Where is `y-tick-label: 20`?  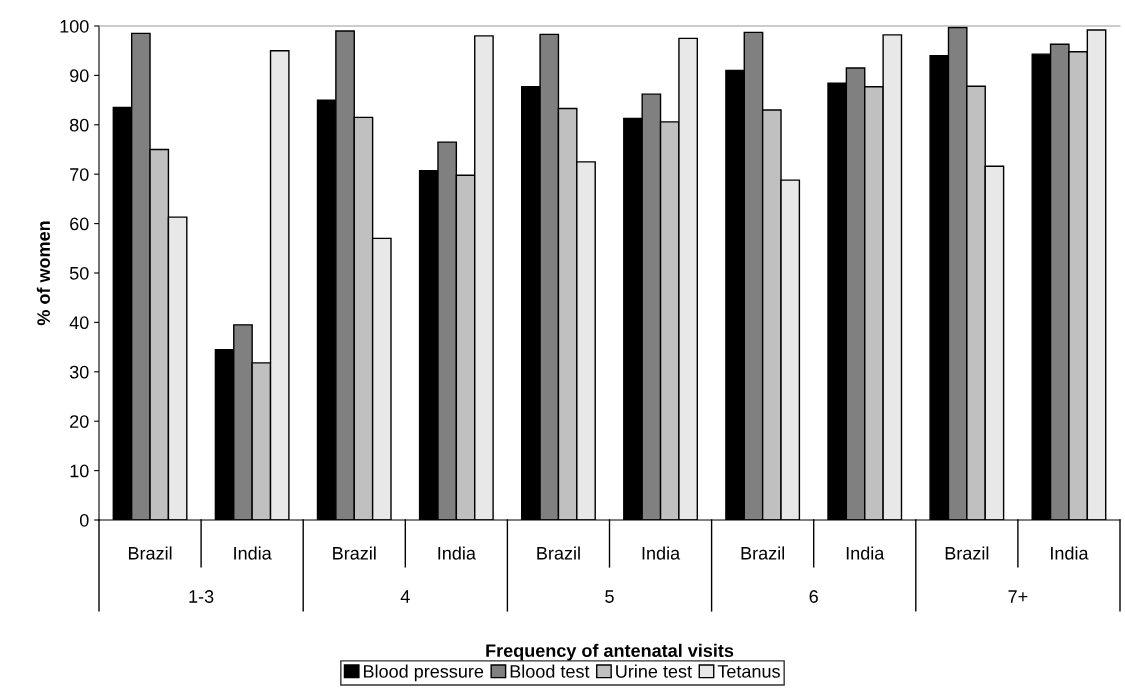 y-tick-label: 20 is located at coordinates (79, 421).